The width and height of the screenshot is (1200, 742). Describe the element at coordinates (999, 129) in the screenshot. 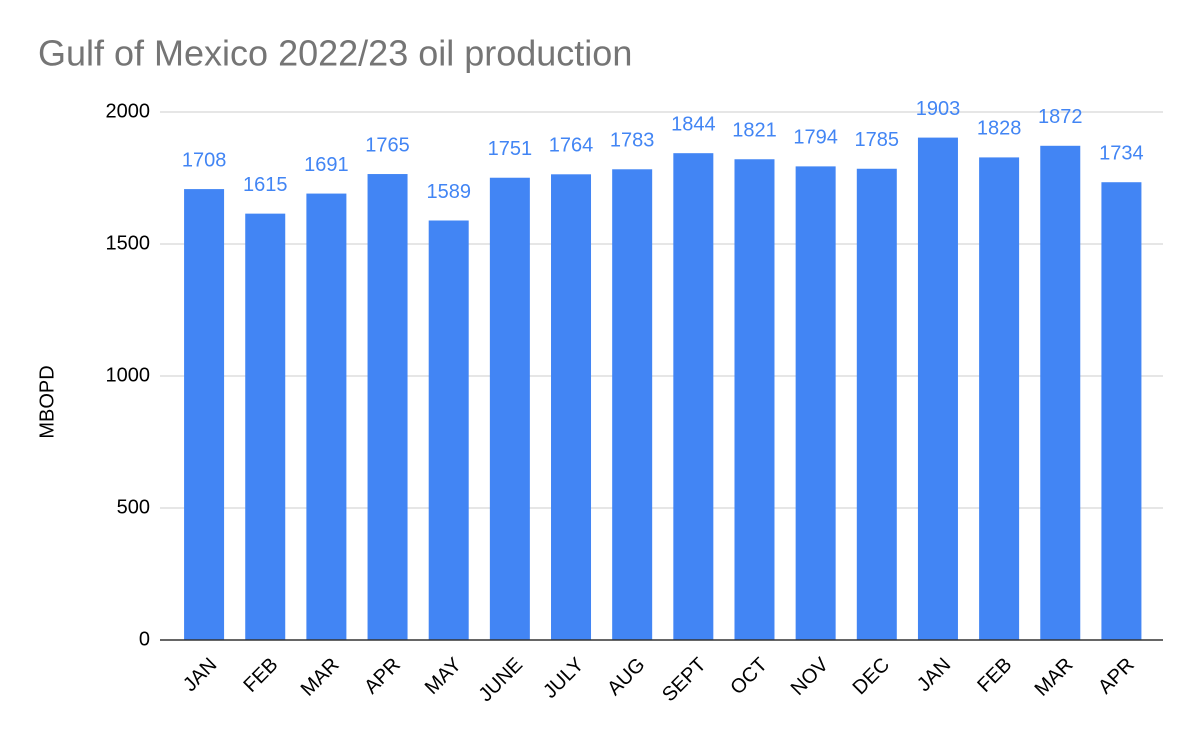

I see `data-label: 1828` at that location.